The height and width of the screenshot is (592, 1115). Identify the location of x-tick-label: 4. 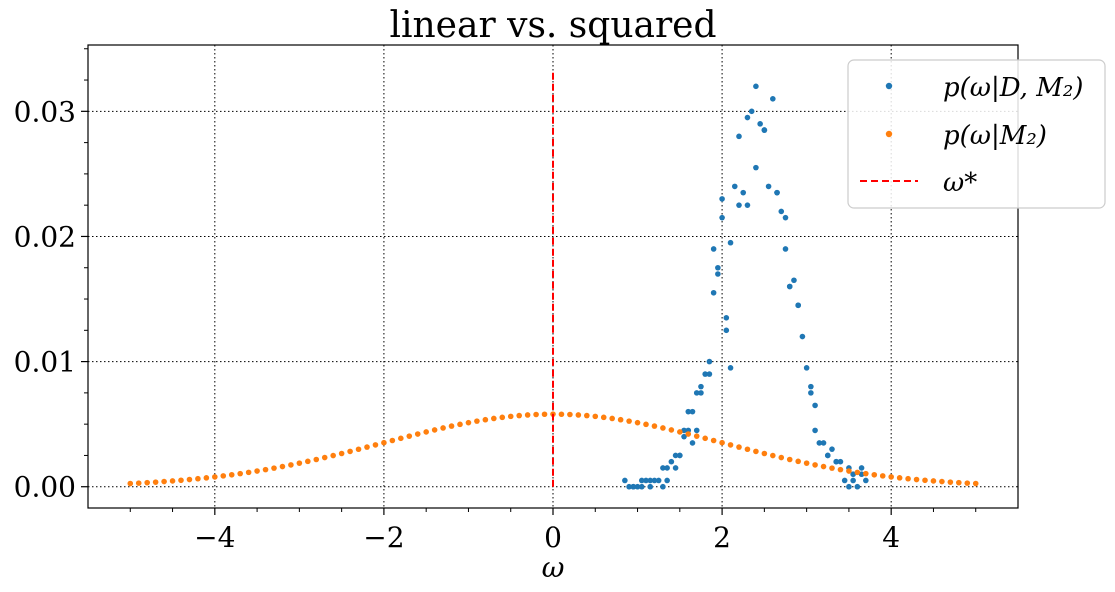
(891, 537).